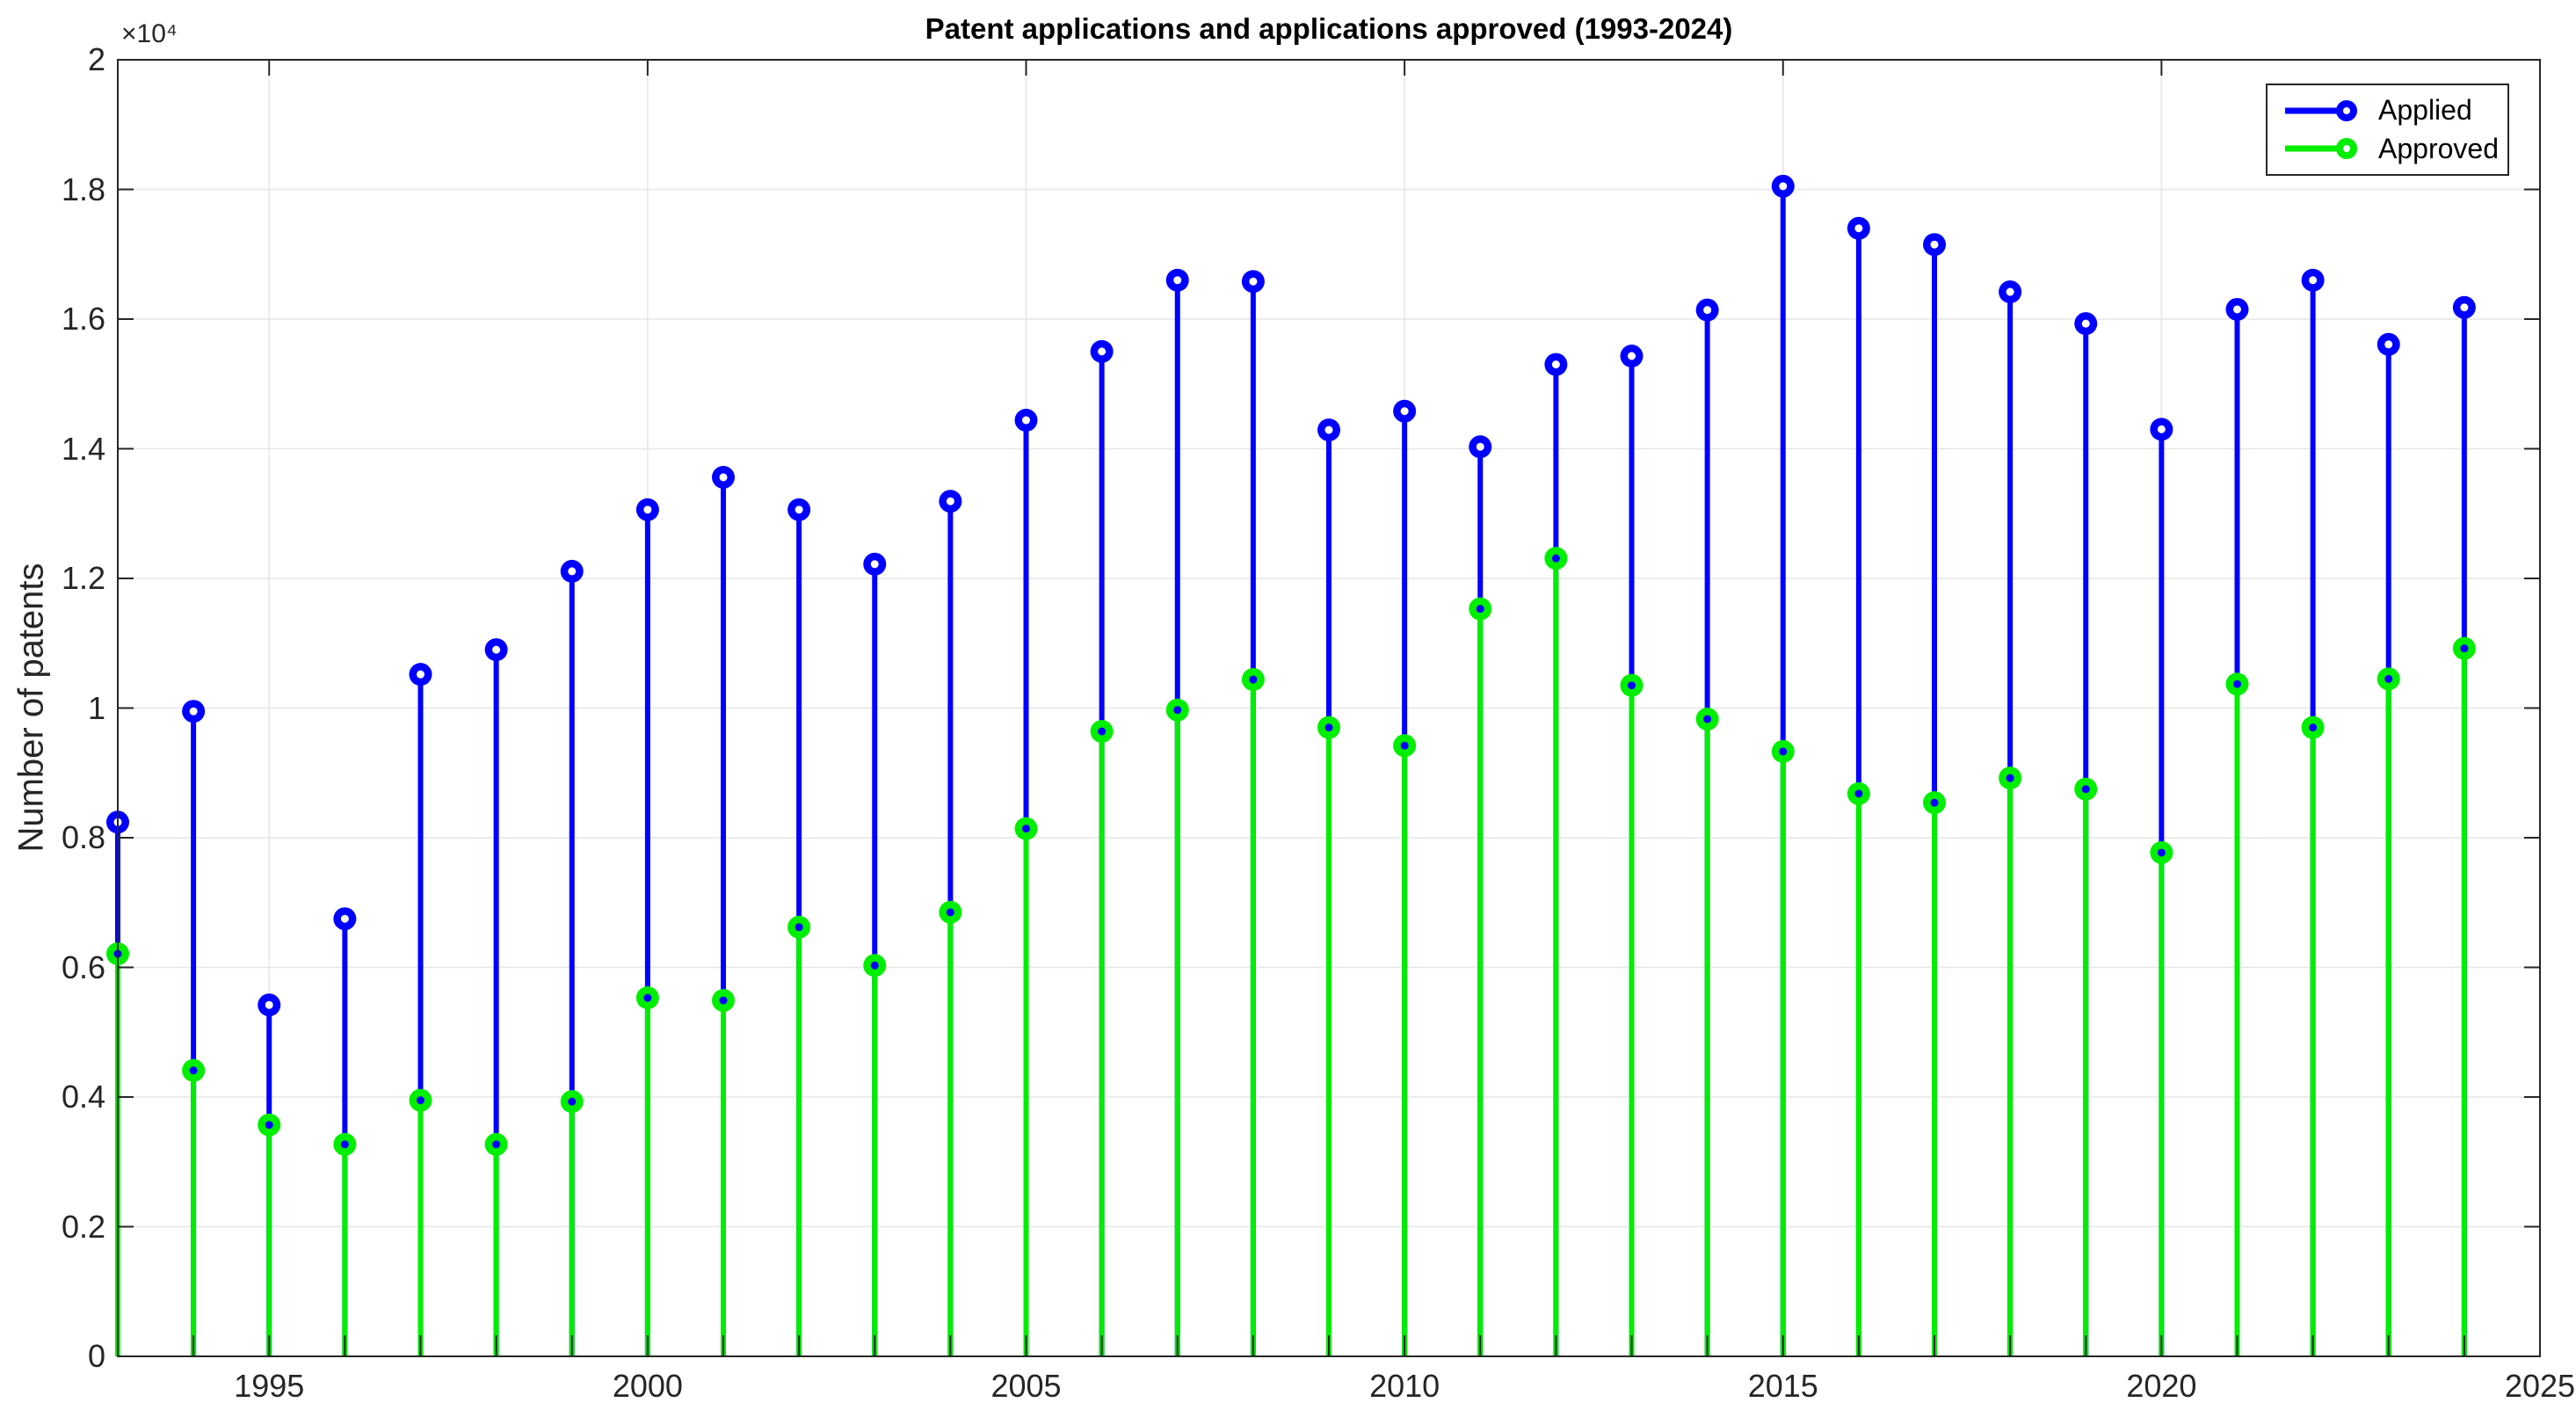 The image size is (2576, 1417). What do you see at coordinates (83, 189) in the screenshot?
I see `y-tick-label: 1.8` at bounding box center [83, 189].